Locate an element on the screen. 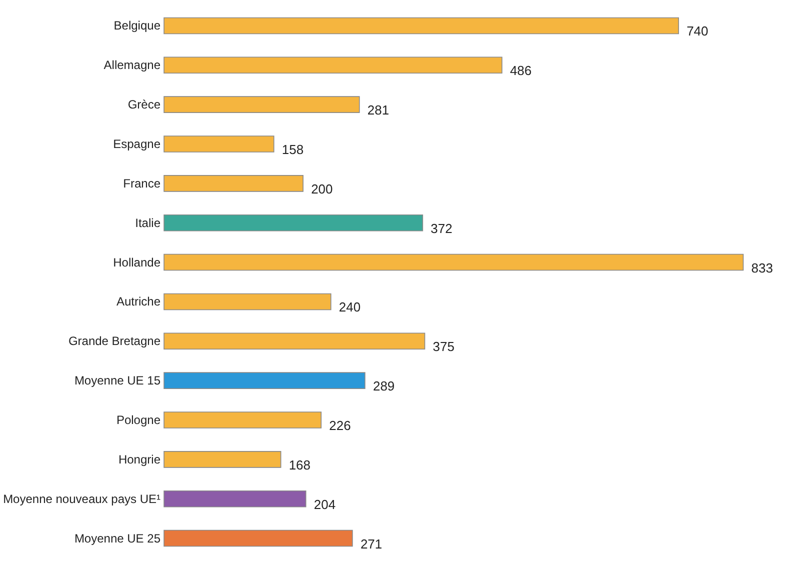 Image resolution: width=786 pixels, height=564 pixels. y-tick-label: Italie is located at coordinates (148, 223).